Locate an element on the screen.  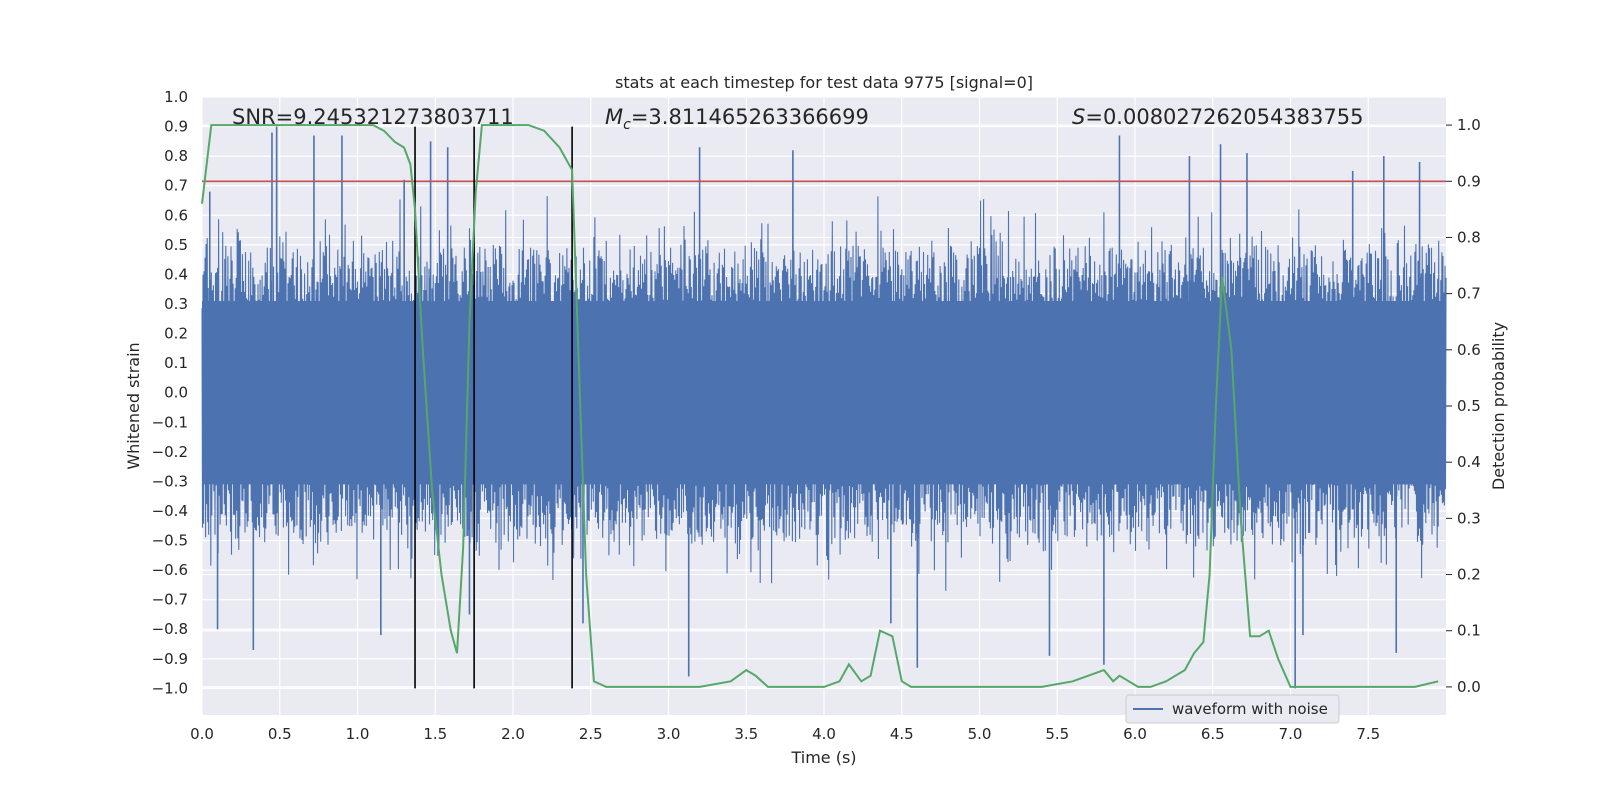
y2-tick-label: 0.0 is located at coordinates (1469, 687).